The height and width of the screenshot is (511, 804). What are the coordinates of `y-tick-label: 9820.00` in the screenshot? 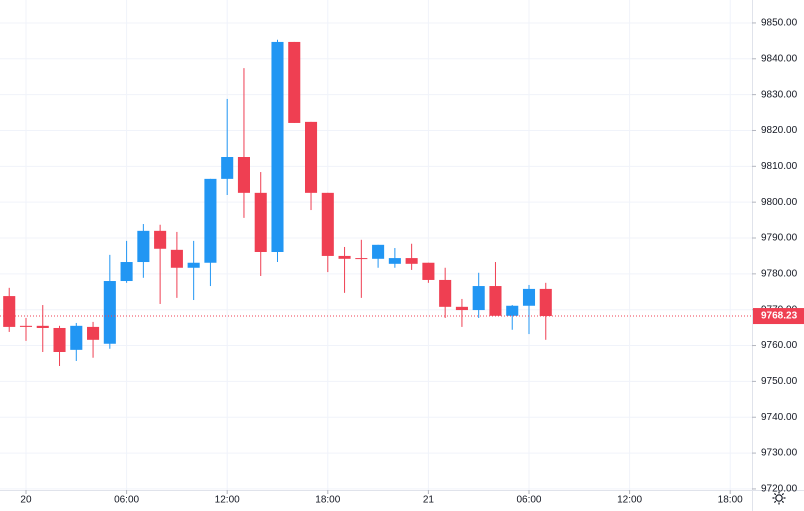 It's located at (779, 130).